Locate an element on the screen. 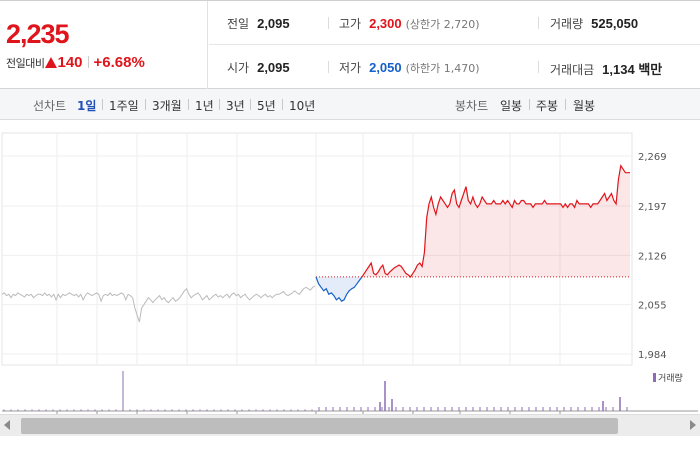  open-label: 시가 is located at coordinates (238, 68).